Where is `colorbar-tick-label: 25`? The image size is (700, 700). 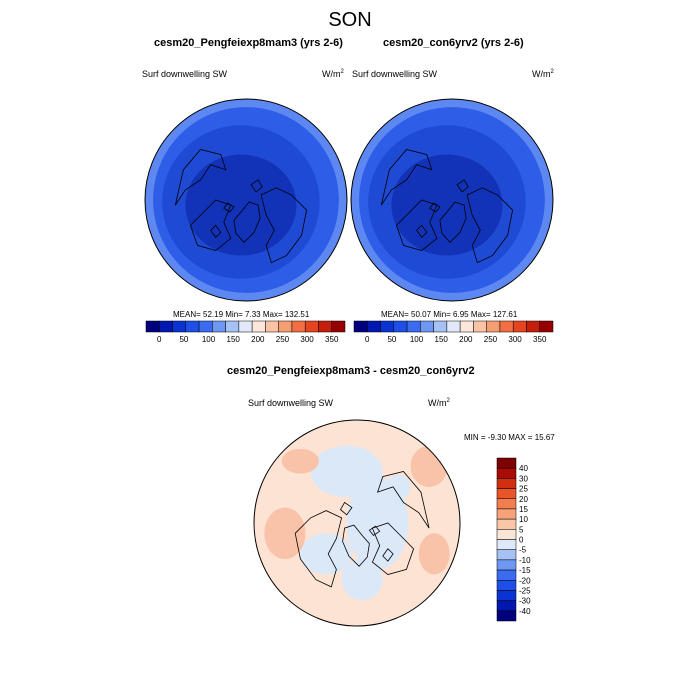
colorbar-tick-label: 25 is located at coordinates (523, 489).